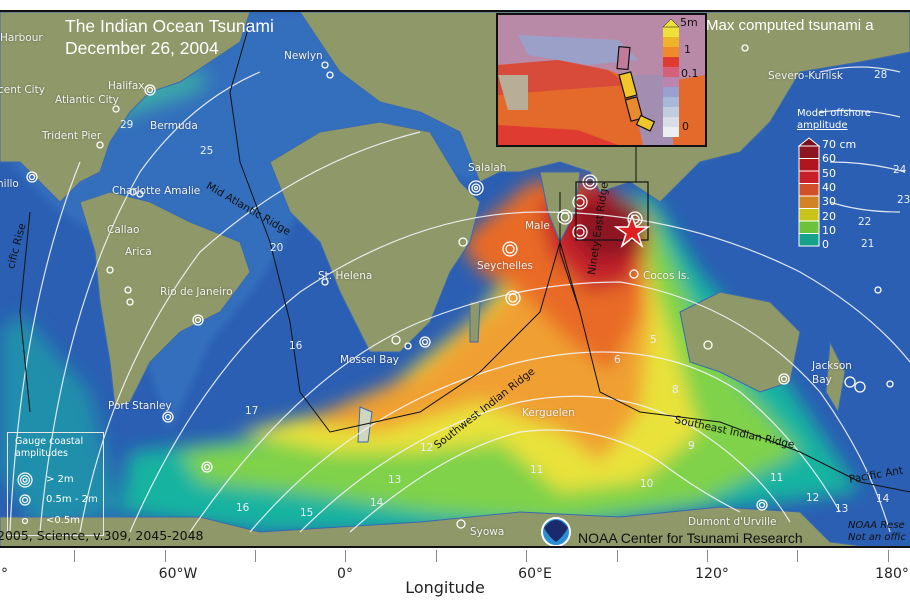 Image resolution: width=910 pixels, height=600 pixels. I want to click on gauge-legend-heading: Gauge coastal amplitudes, so click(49, 448).